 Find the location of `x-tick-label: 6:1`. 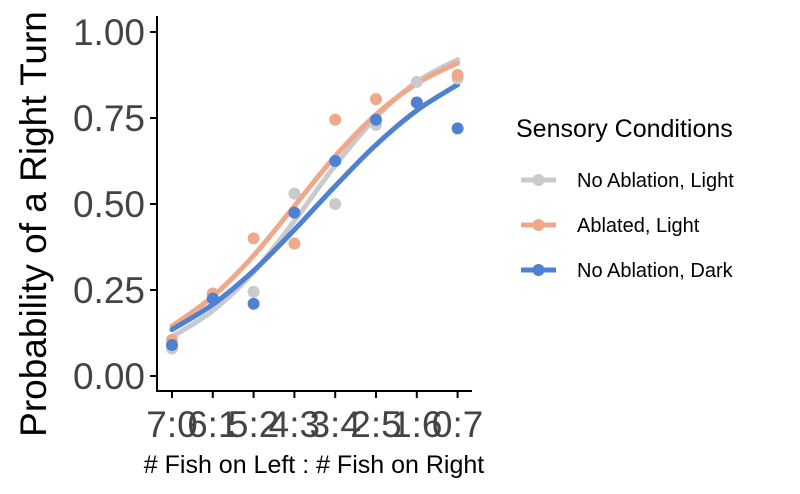

x-tick-label: 6:1 is located at coordinates (212, 424).